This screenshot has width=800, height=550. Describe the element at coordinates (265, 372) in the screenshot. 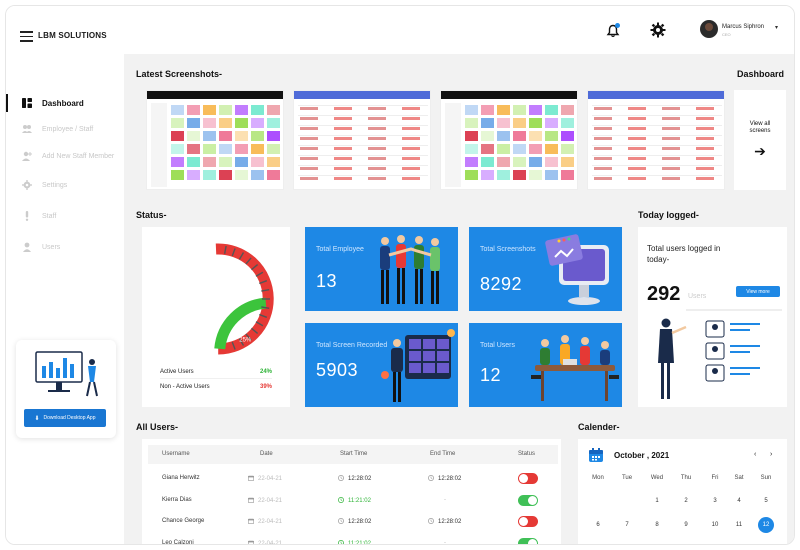

I see `legend-active-pct: 24%` at that location.